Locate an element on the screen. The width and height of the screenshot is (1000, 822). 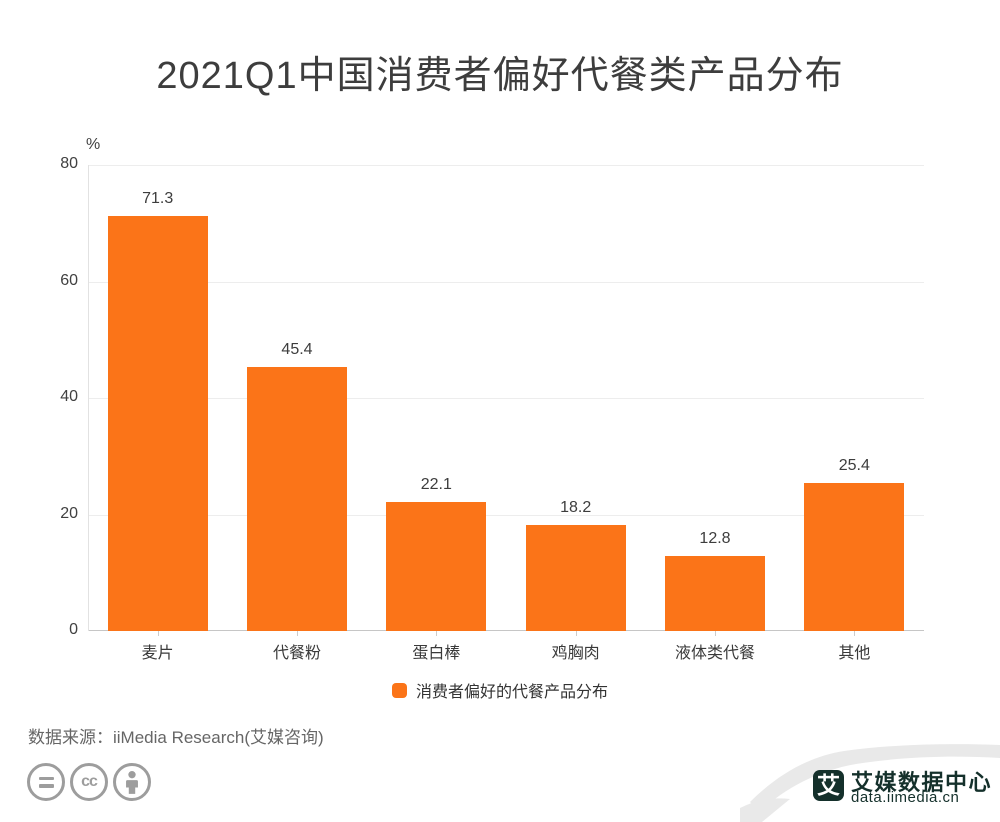
attribution-person-icon is located at coordinates (132, 782).